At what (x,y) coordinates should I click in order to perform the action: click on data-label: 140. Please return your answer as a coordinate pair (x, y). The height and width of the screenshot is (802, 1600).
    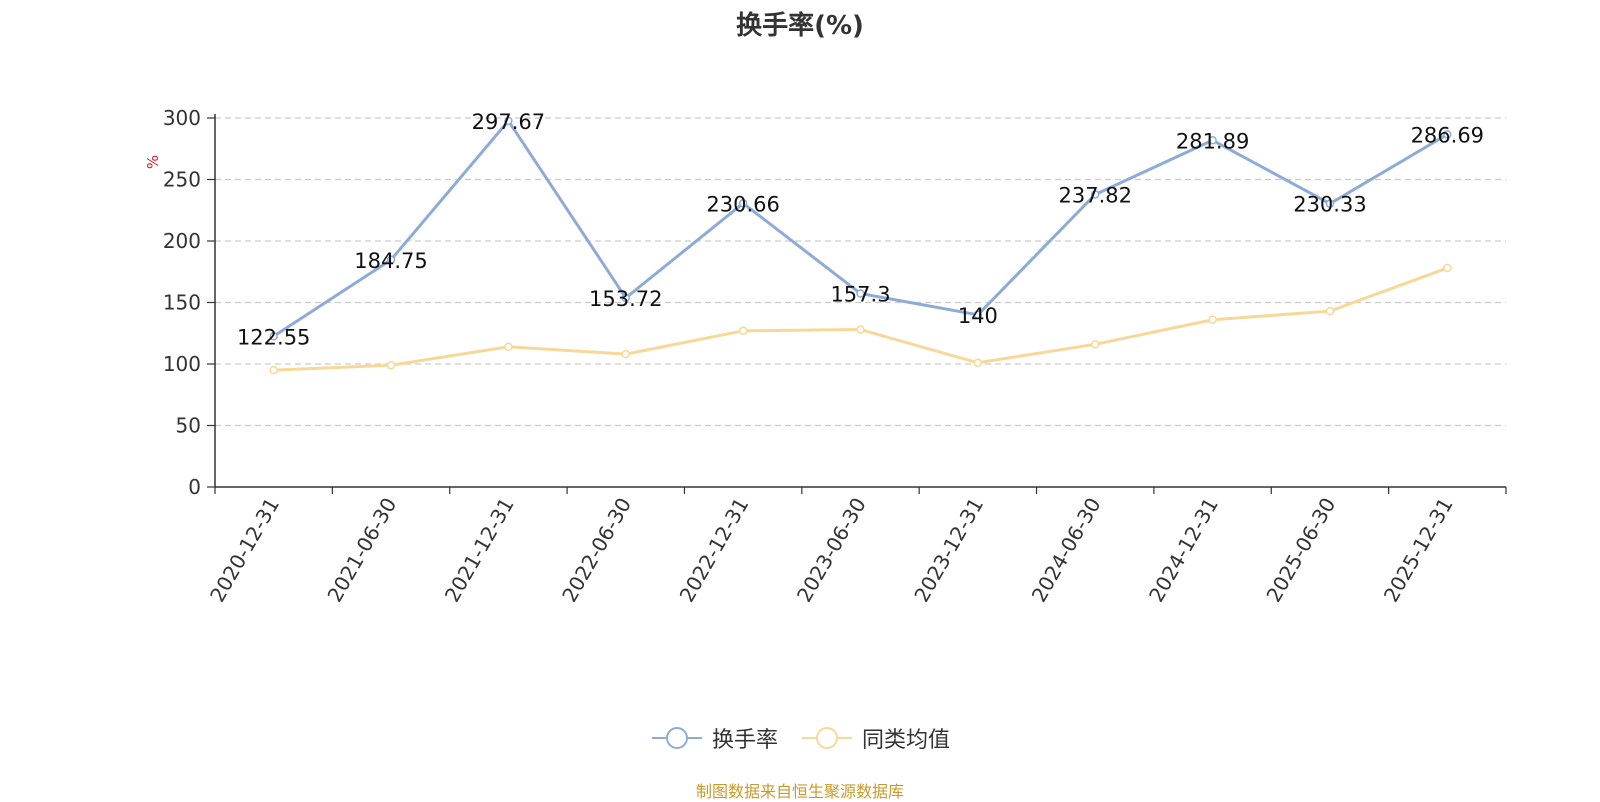
    Looking at the image, I should click on (978, 316).